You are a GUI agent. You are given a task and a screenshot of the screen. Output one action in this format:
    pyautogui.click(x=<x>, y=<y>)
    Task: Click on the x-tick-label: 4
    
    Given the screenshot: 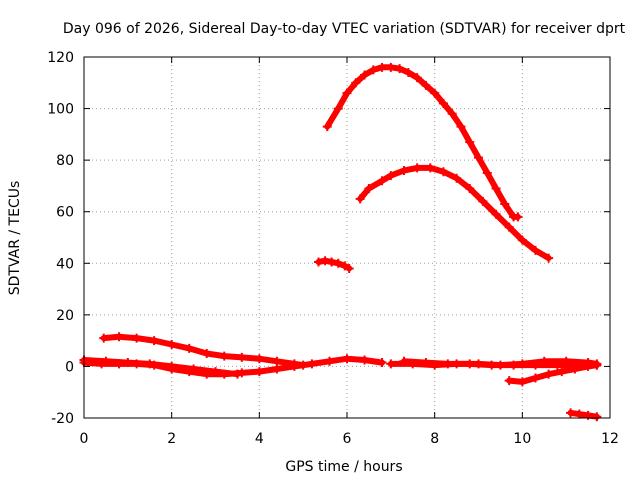 What is the action you would take?
    pyautogui.click(x=259, y=439)
    